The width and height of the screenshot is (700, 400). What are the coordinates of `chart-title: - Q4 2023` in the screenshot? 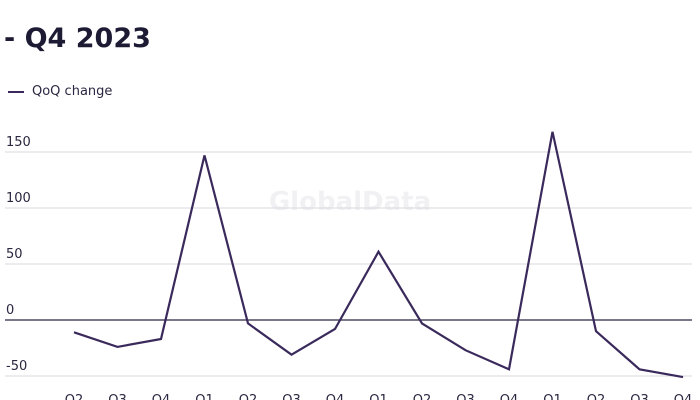 It's located at (349, 28).